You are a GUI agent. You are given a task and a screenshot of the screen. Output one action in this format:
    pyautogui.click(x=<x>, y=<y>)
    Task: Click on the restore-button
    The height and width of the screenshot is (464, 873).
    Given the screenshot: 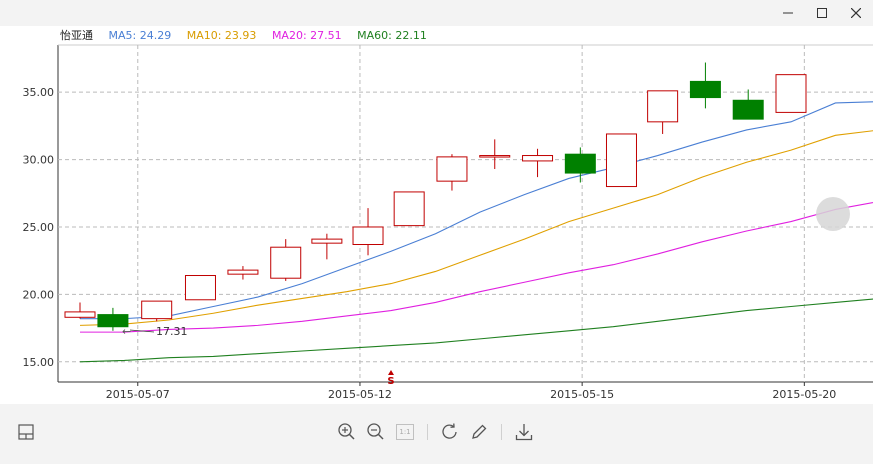 What is the action you would take?
    pyautogui.click(x=450, y=432)
    